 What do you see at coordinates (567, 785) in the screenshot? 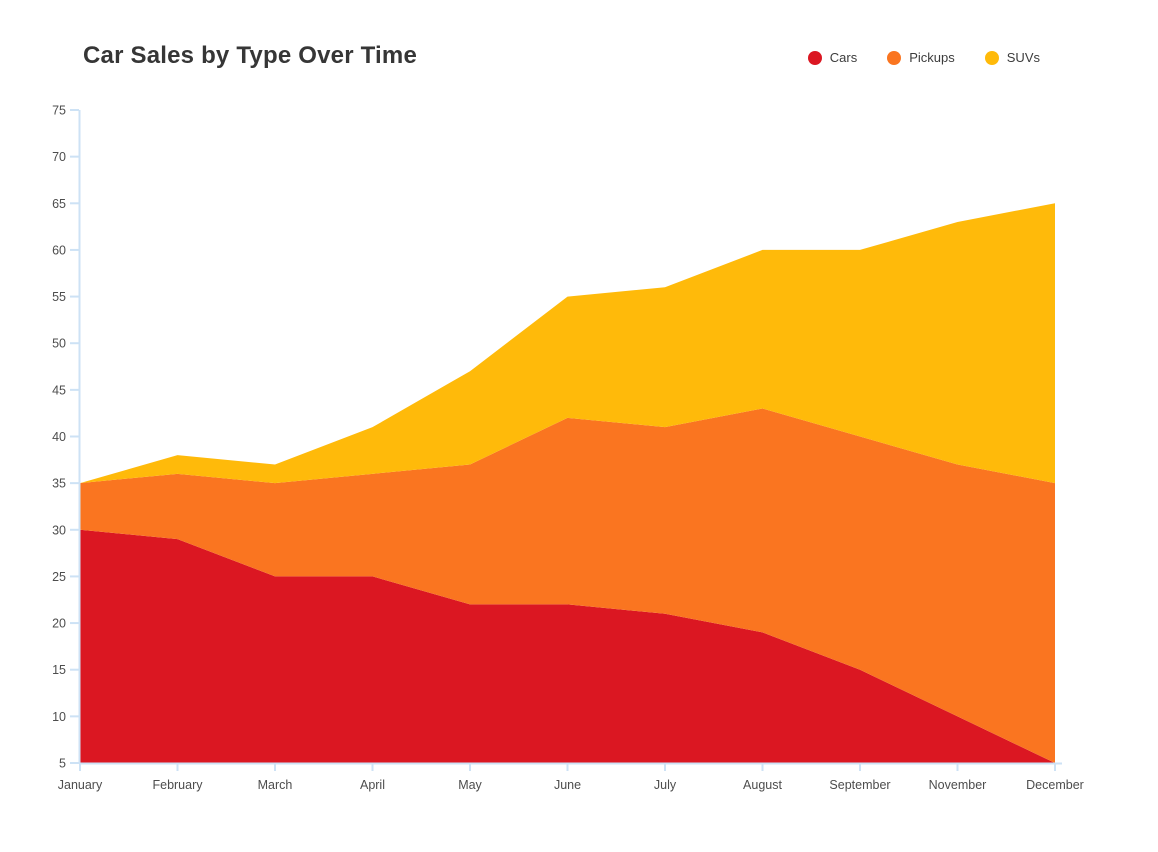
I see `x-tick-label: June` at bounding box center [567, 785].